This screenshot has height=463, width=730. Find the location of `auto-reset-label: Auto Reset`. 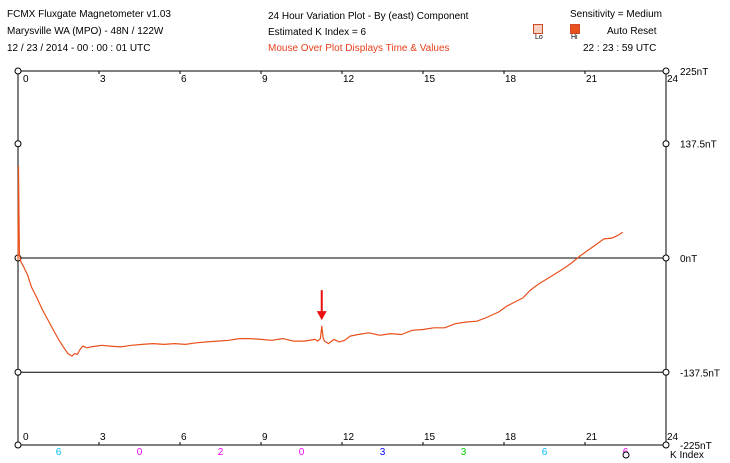

auto-reset-label: Auto Reset is located at coordinates (632, 31).